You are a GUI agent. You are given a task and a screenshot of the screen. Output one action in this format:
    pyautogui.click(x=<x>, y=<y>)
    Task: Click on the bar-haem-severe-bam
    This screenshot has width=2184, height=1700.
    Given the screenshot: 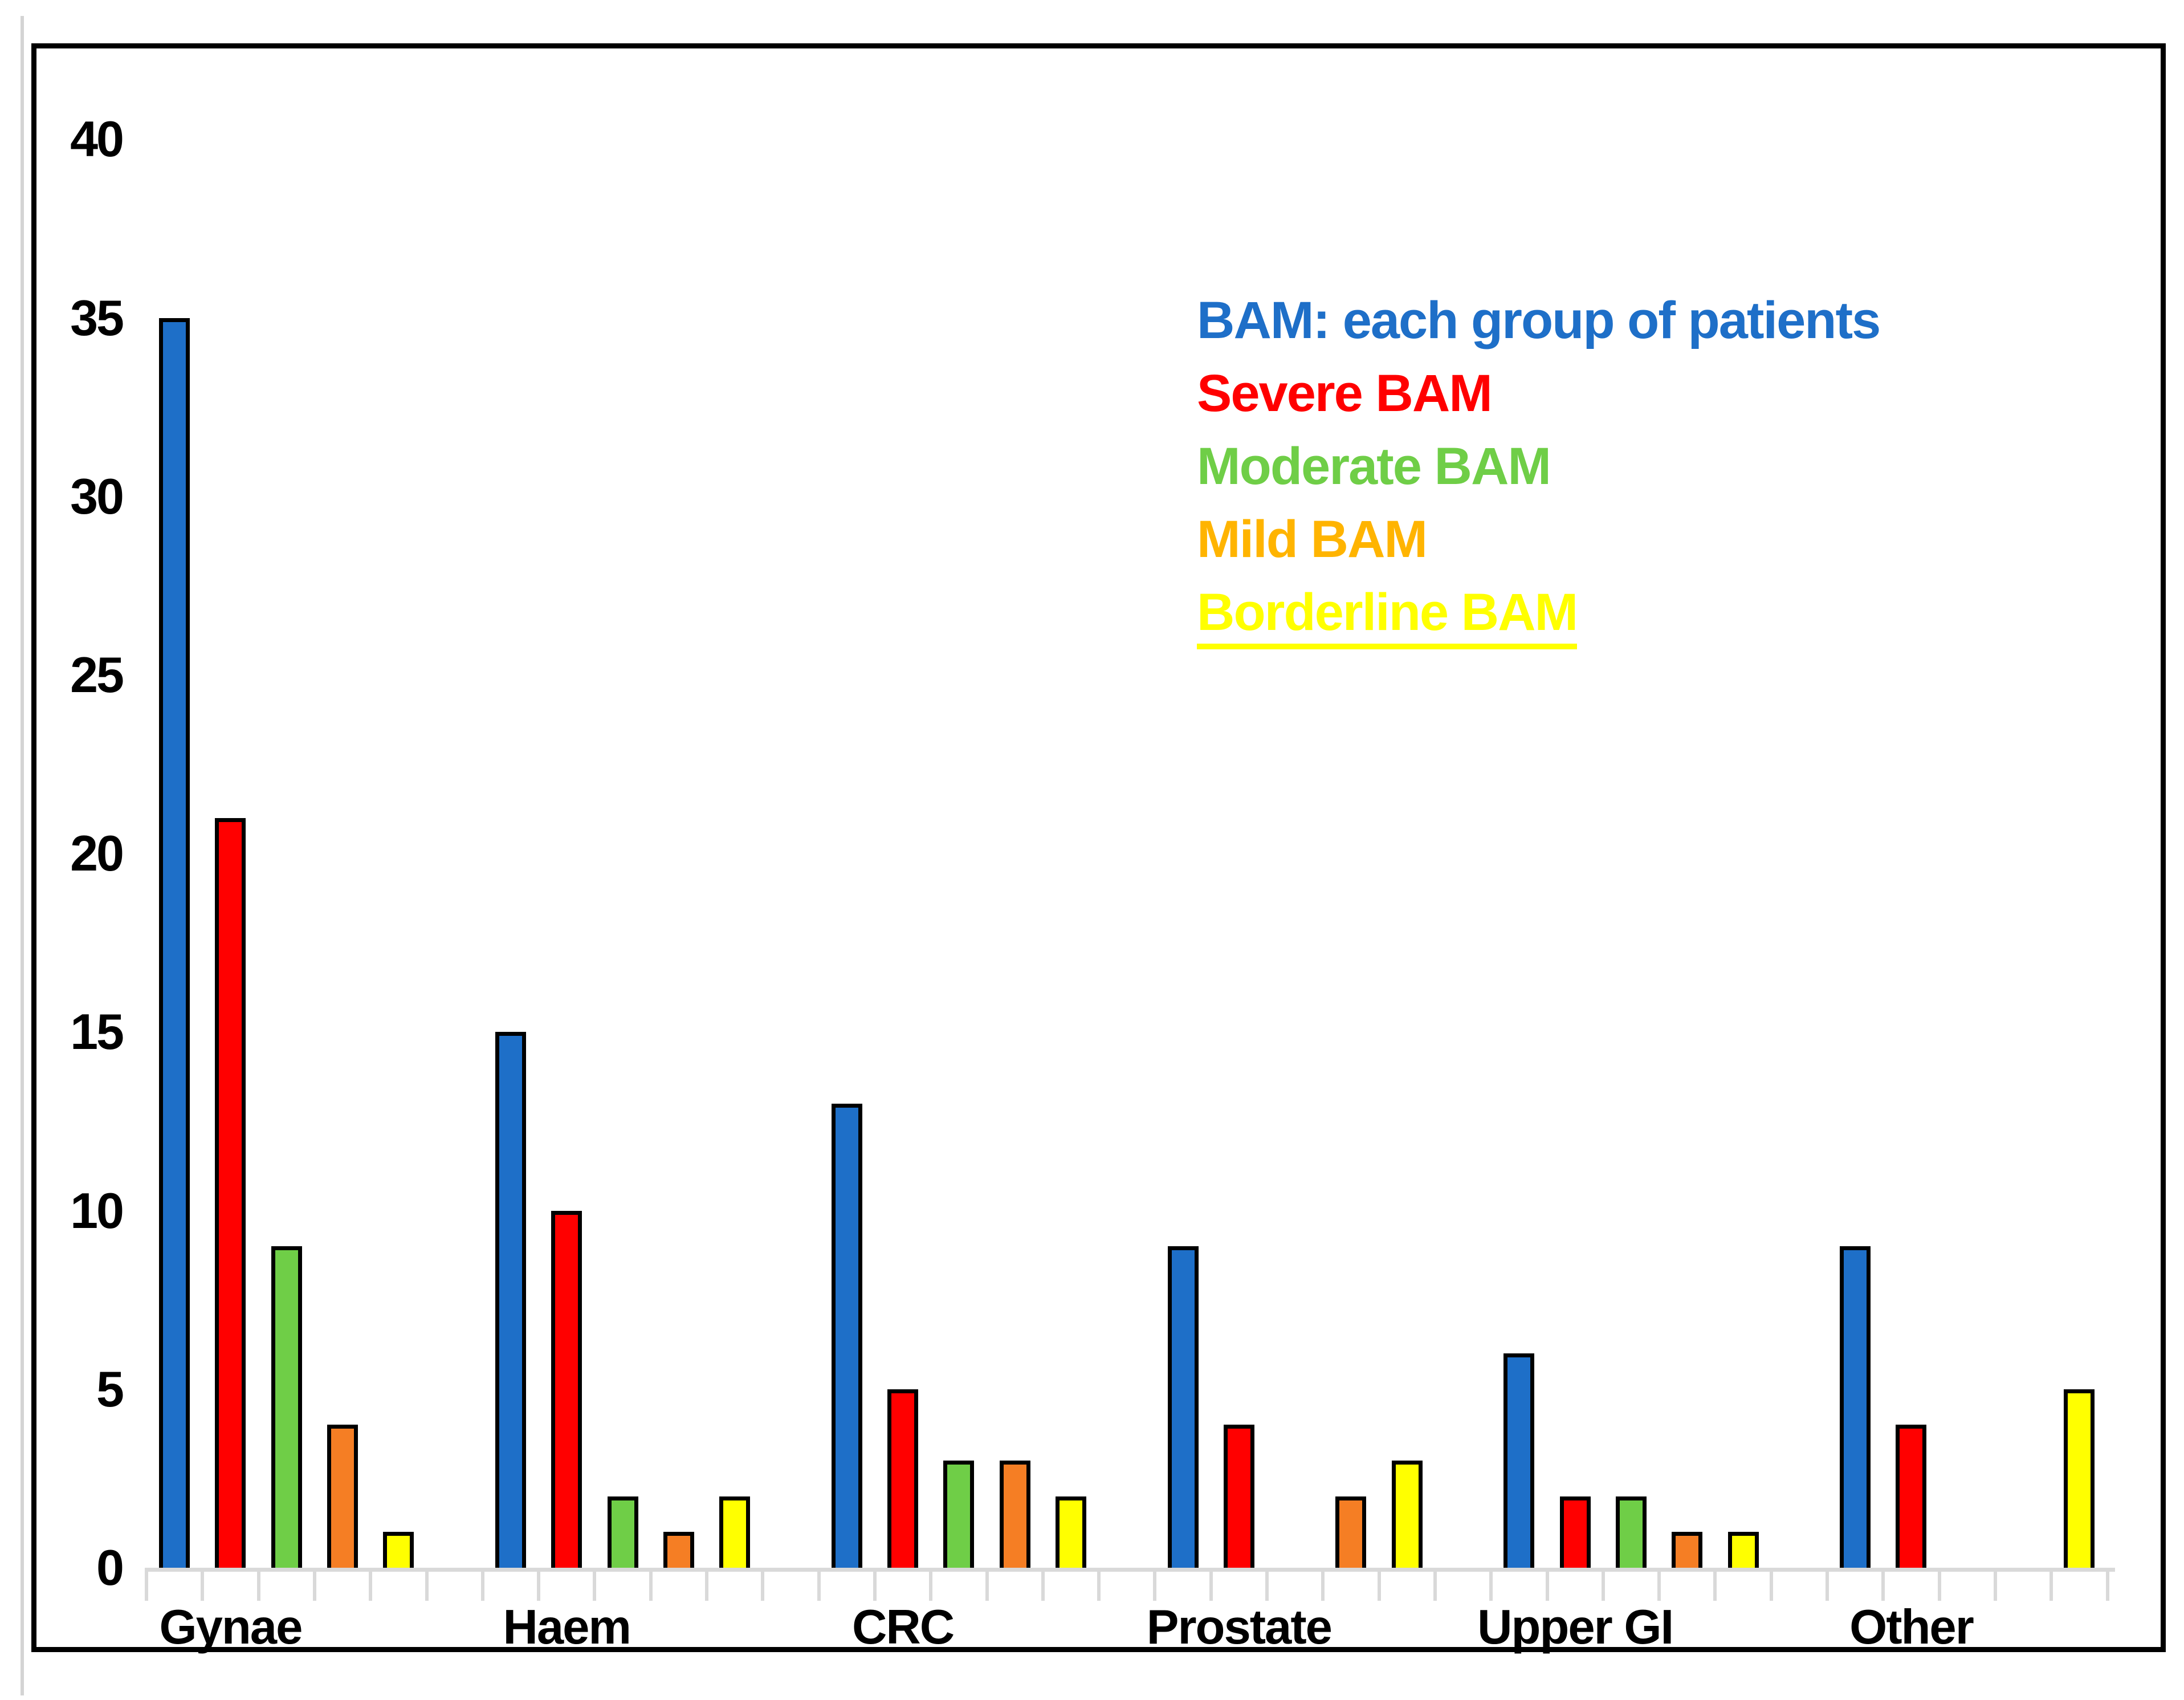 What is the action you would take?
    pyautogui.click(x=566, y=1389)
    